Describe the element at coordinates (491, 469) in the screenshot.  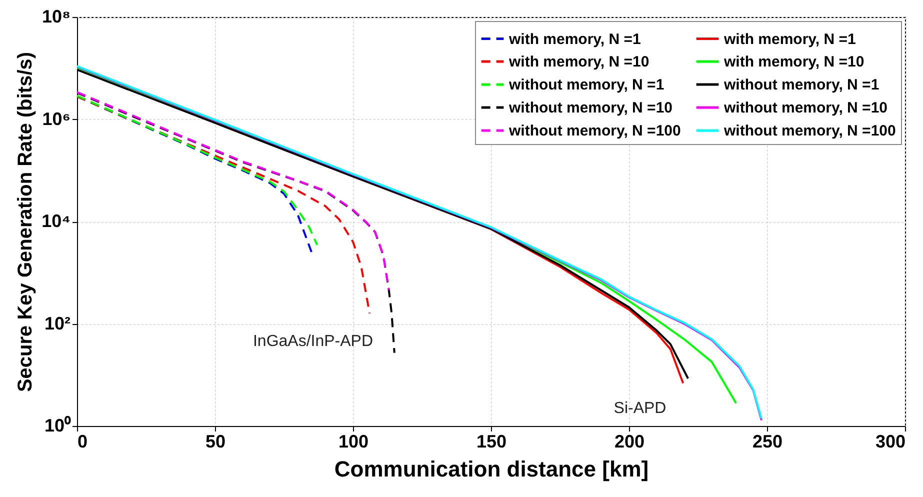
I see `x-axis-title: Communication distance [km]` at that location.